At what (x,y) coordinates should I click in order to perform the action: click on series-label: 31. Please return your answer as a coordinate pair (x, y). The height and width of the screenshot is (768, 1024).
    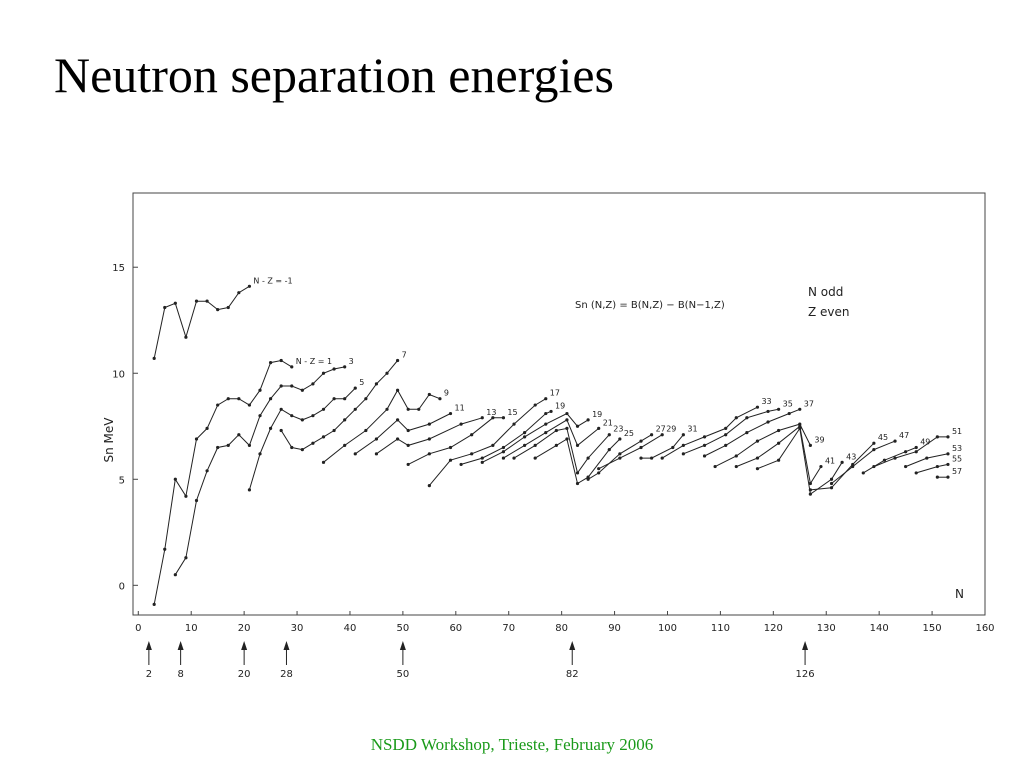
    Looking at the image, I should click on (692, 429).